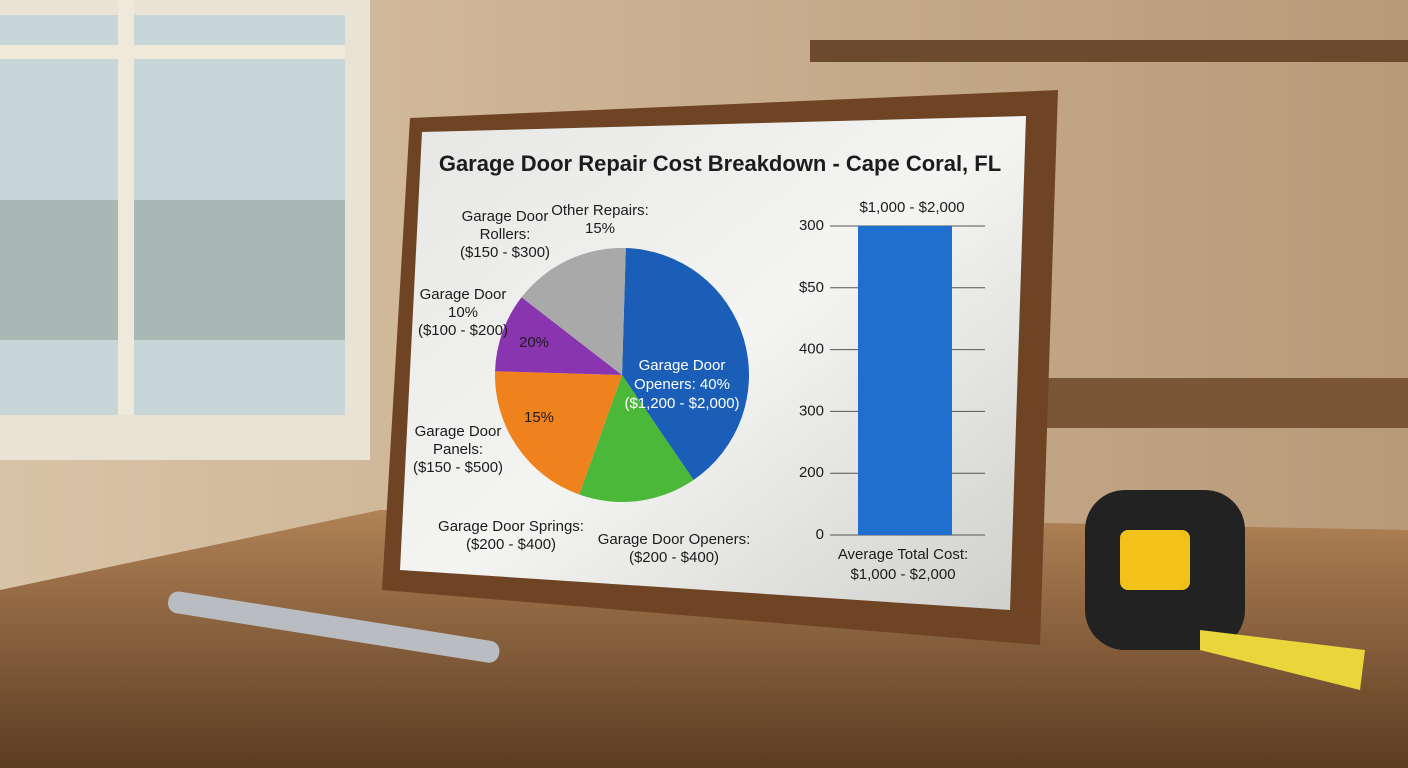  Describe the element at coordinates (333, 627) in the screenshot. I see `wrench` at that location.